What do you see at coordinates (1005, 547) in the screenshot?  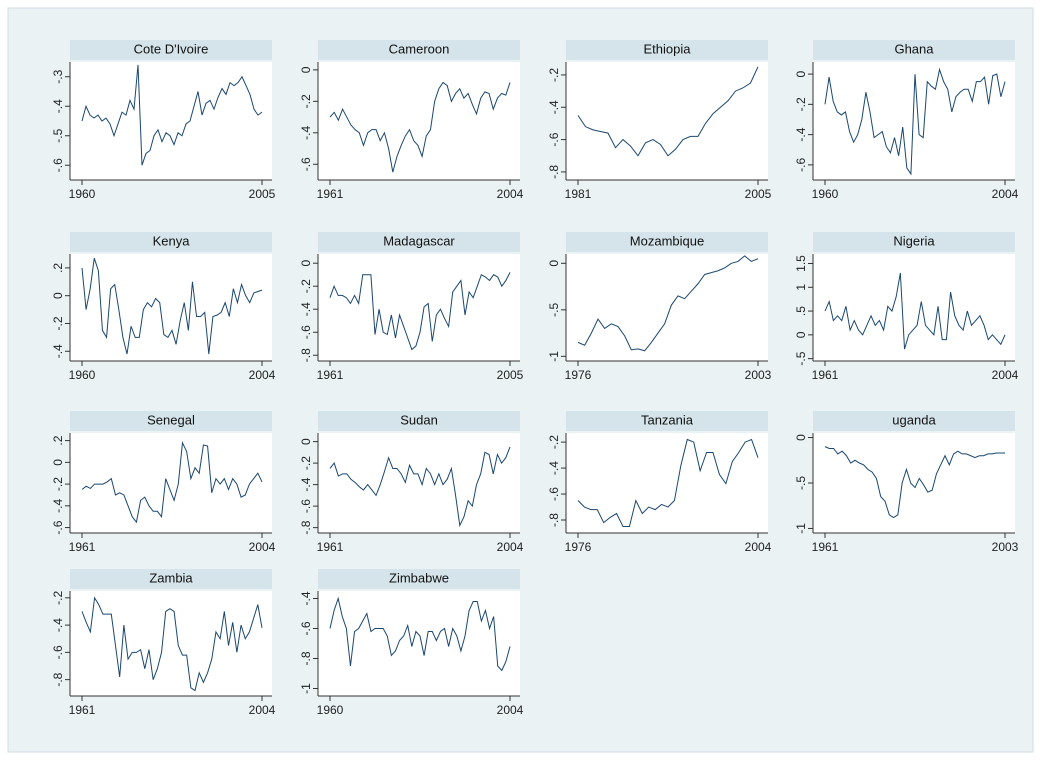 I see `x-tick-label: 2003` at bounding box center [1005, 547].